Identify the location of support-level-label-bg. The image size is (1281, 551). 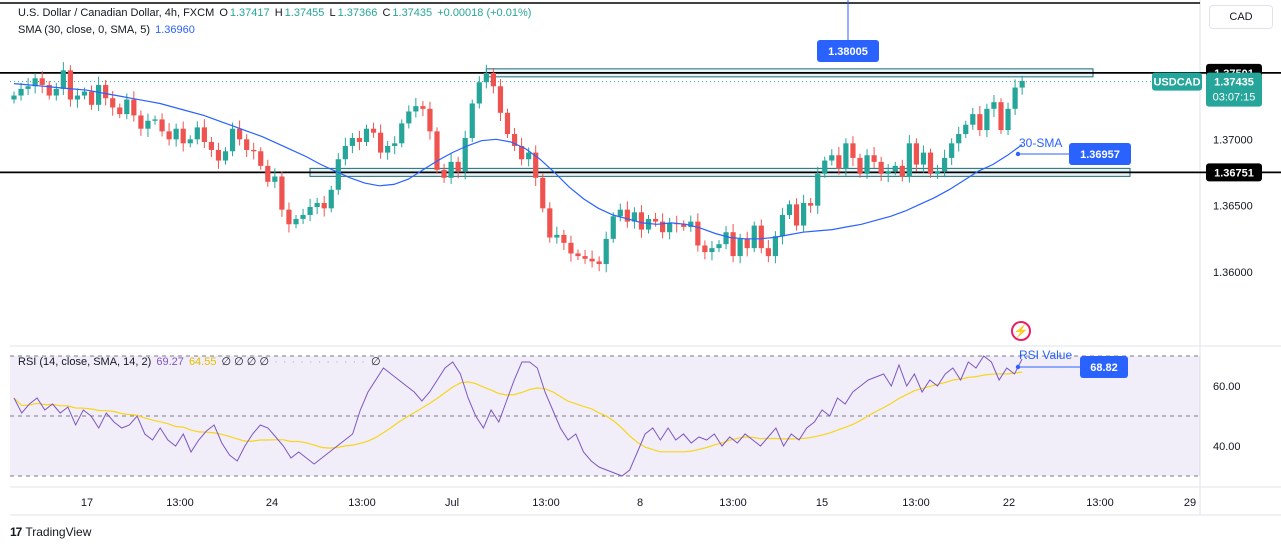
(1234, 172).